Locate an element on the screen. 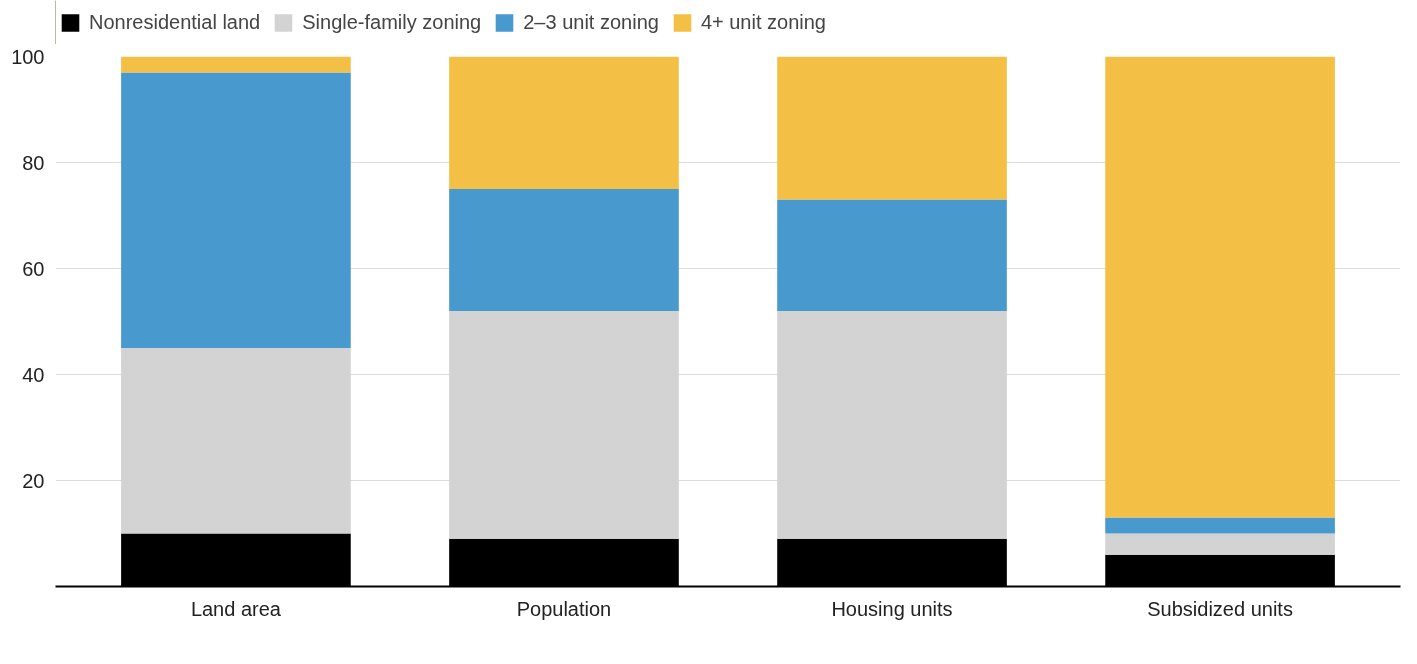 This screenshot has height=664, width=1417. legend-label: 4+ unit zoning is located at coordinates (763, 22).